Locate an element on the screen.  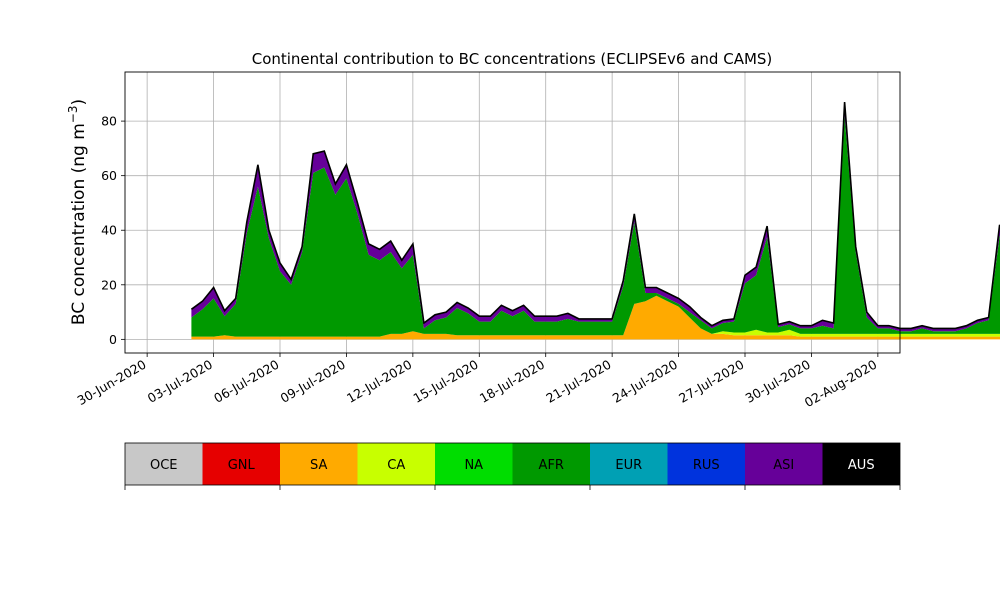
y-tick-label: 0 is located at coordinates (113, 339).